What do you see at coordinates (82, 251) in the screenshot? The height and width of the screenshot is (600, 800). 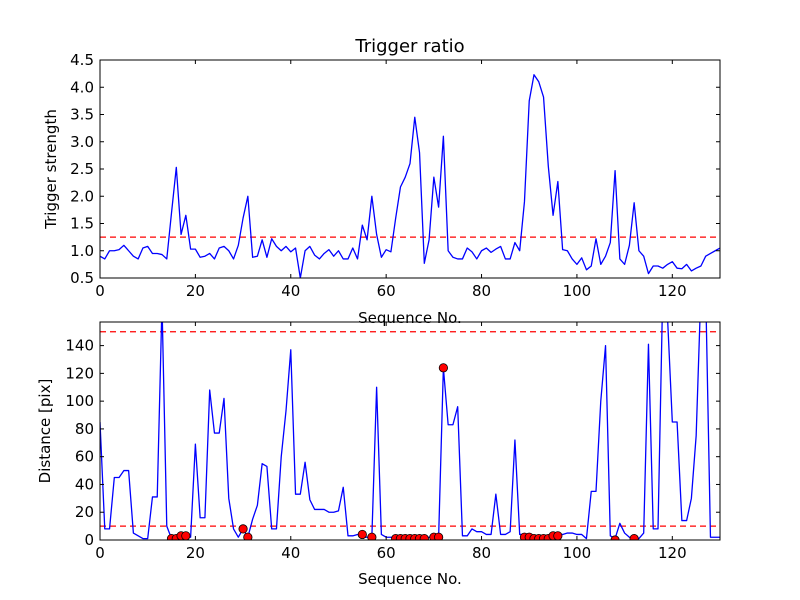 I see `y-tick-label: 1.0` at bounding box center [82, 251].